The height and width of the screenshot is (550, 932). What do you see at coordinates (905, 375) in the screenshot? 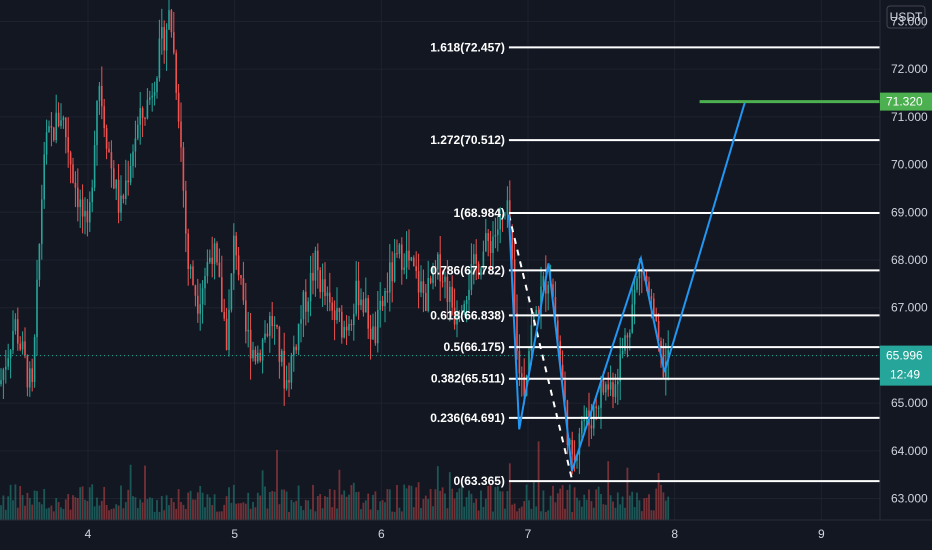
I see `bar-countdown: 12:49` at bounding box center [905, 375].